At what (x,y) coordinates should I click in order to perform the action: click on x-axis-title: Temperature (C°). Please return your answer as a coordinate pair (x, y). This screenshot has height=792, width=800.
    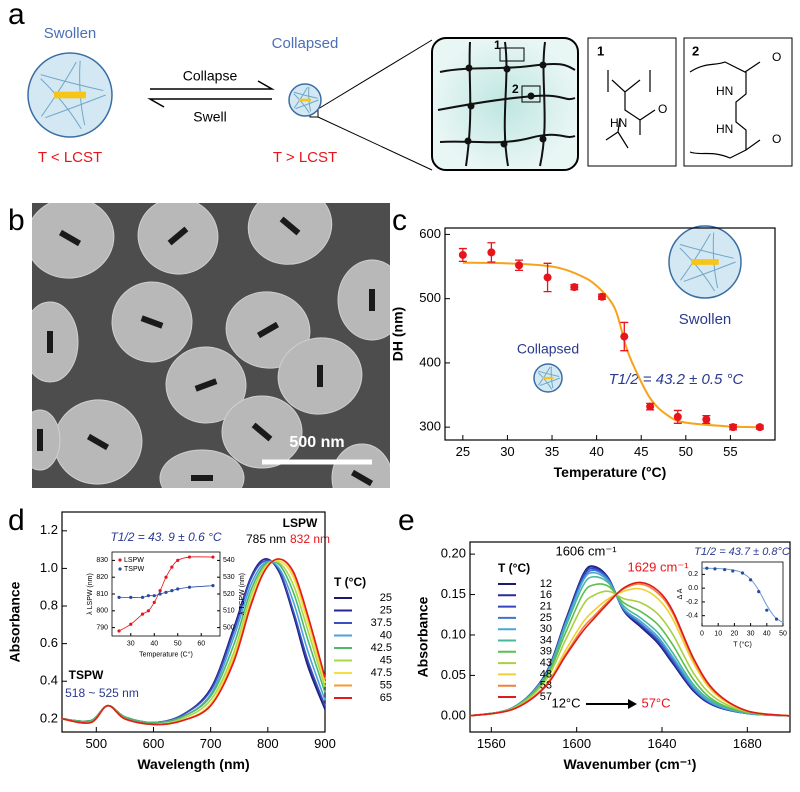
    Looking at the image, I should click on (166, 655).